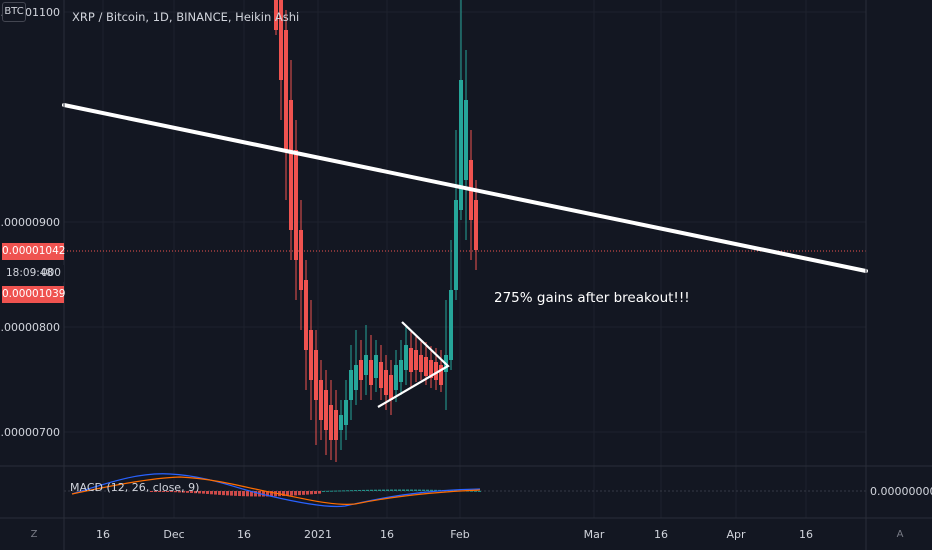 This screenshot has width=932, height=550. Describe the element at coordinates (135, 487) in the screenshot. I see `macd-legend: MACD (12, 26, close, 9)` at that location.